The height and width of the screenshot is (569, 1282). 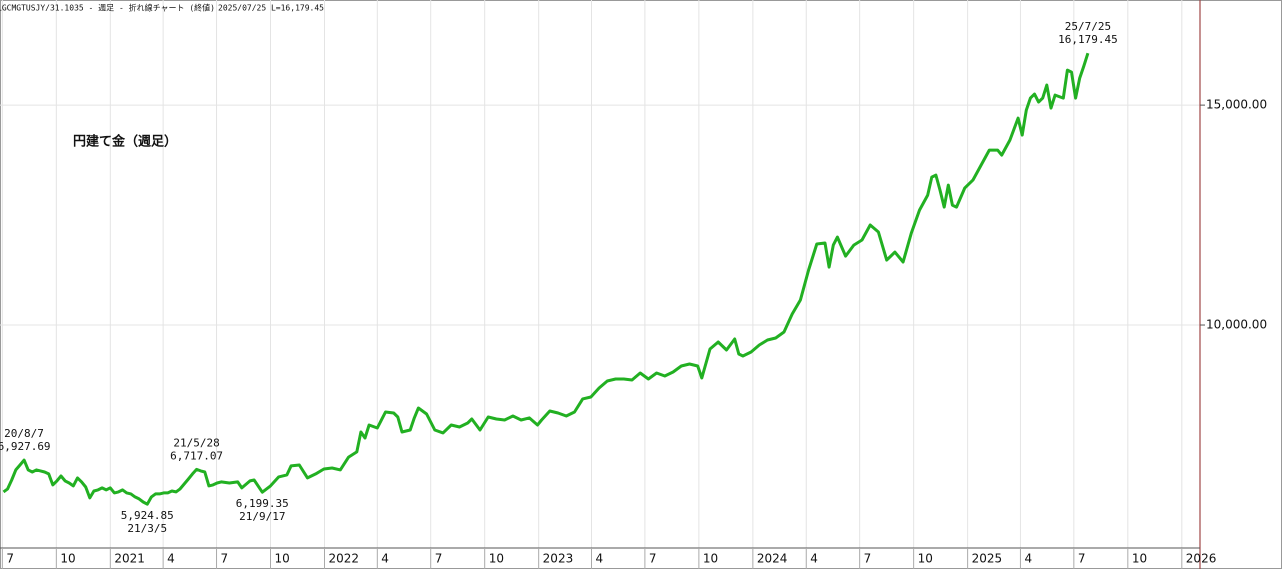 What do you see at coordinates (129, 559) in the screenshot?
I see `x-tick-label: 2021` at bounding box center [129, 559].